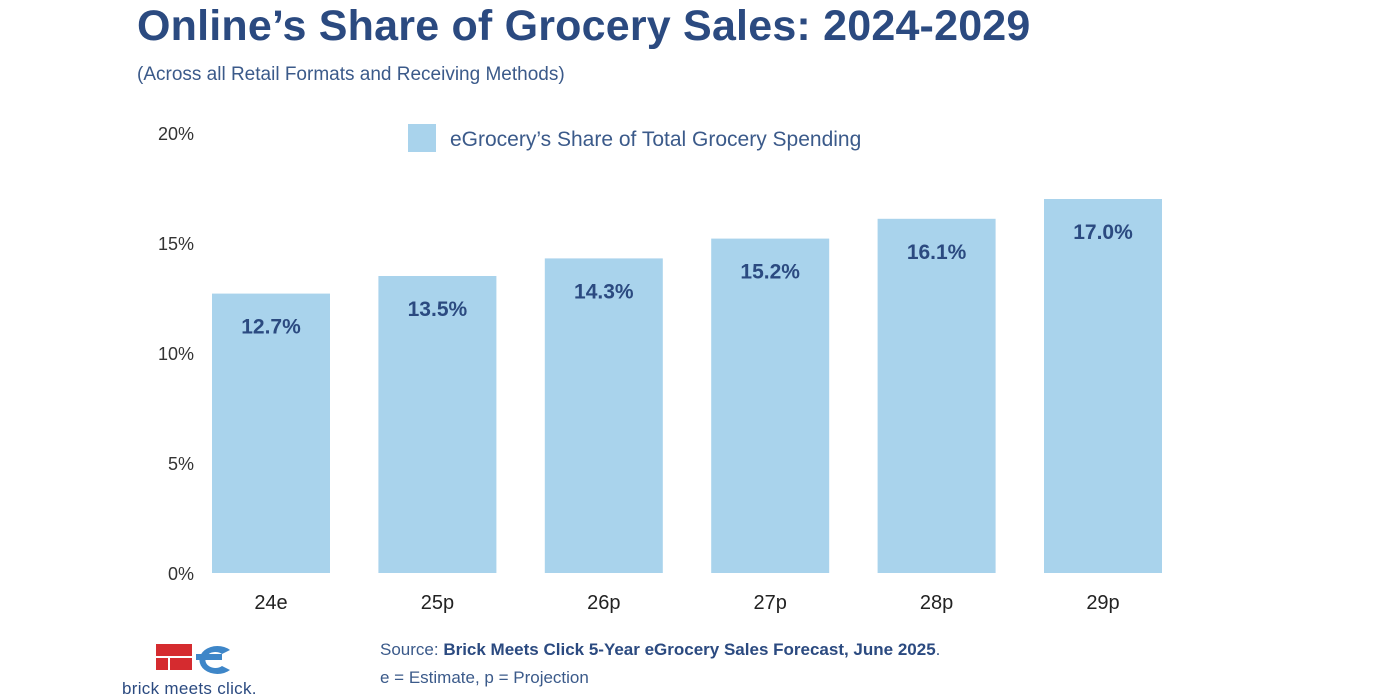 The width and height of the screenshot is (1400, 700). What do you see at coordinates (181, 464) in the screenshot?
I see `y-tick-label: 5%` at bounding box center [181, 464].